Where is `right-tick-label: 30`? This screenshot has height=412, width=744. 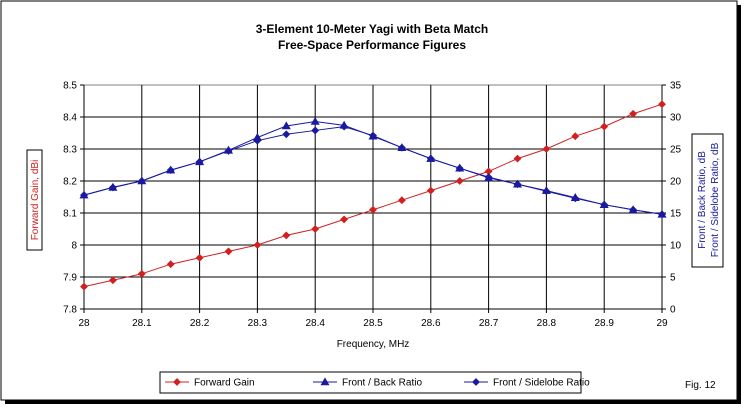 right-tick-label: 30 is located at coordinates (676, 118).